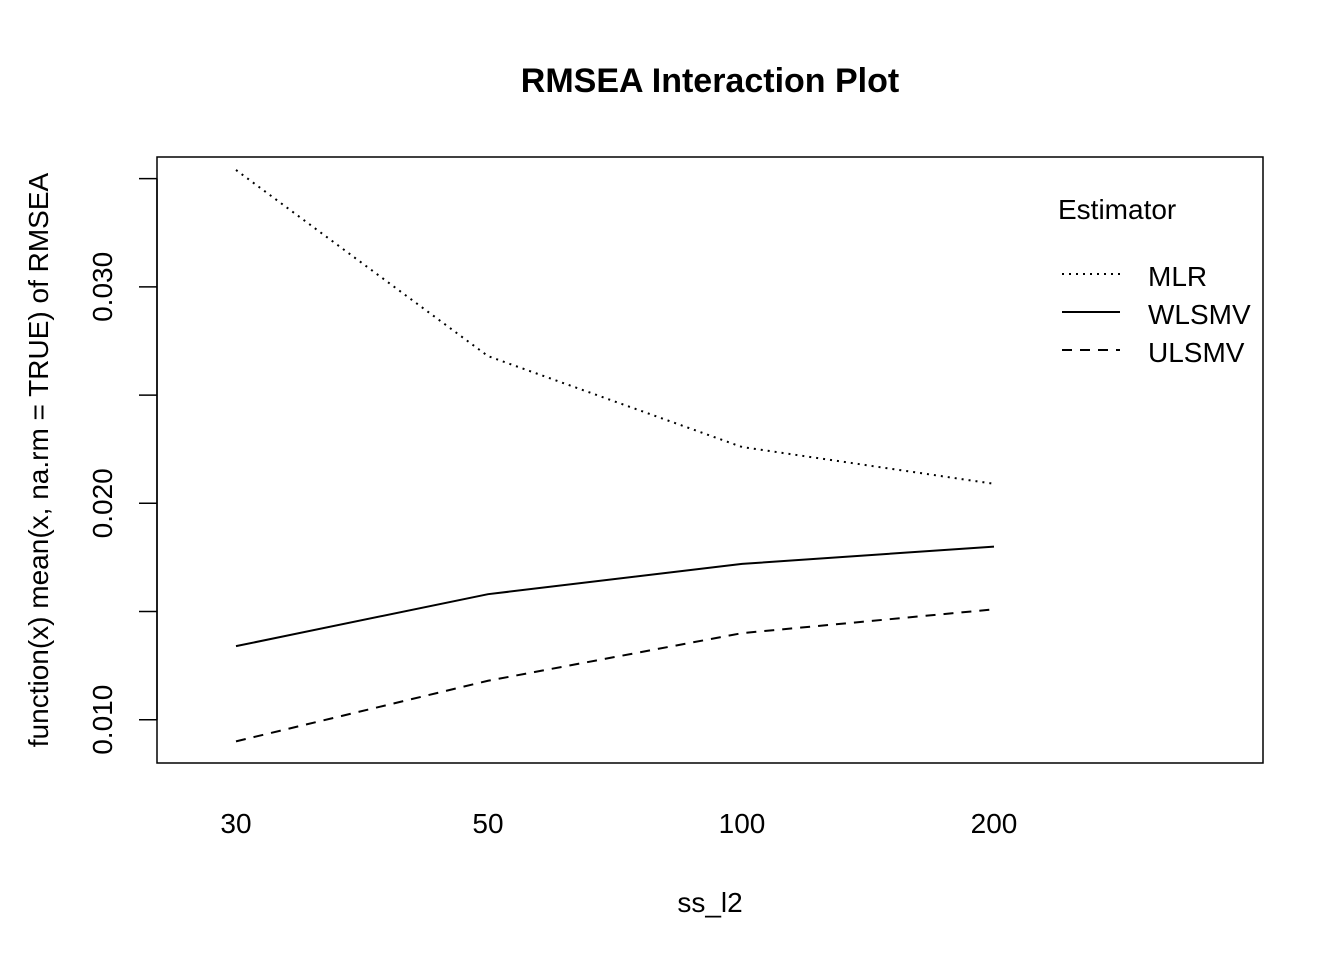  I want to click on legend-title: Estimator, so click(1117, 209).